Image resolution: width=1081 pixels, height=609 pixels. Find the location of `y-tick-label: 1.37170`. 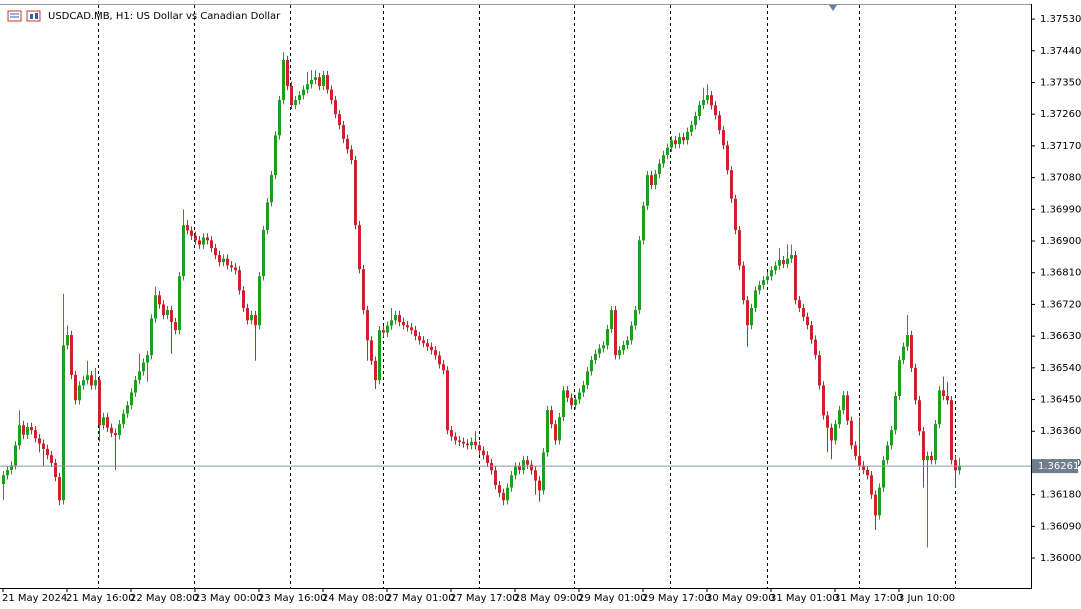

y-tick-label: 1.37170 is located at coordinates (1060, 146).